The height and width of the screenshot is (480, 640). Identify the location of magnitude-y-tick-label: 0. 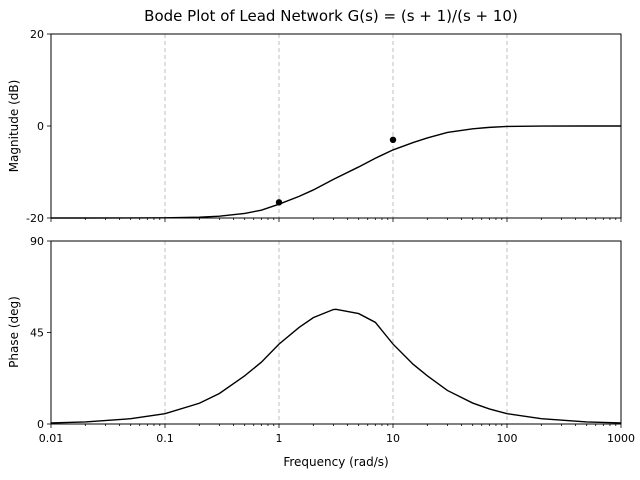
(40, 126).